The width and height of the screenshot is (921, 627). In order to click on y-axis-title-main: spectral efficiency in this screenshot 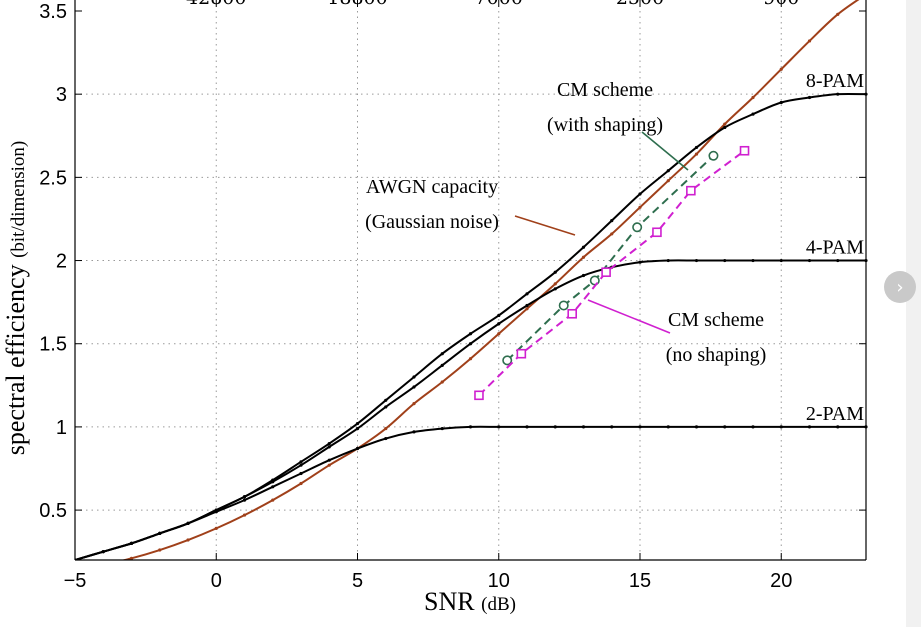, I will do `click(15, 359)`.